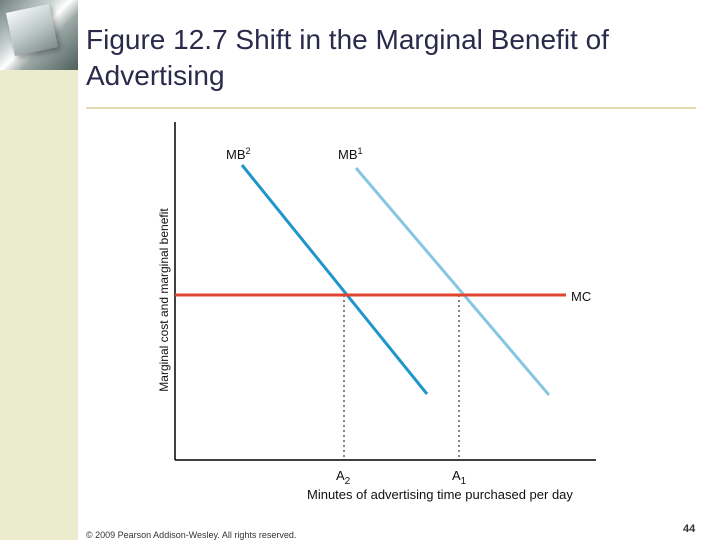  I want to click on a2-label: A2, so click(343, 477).